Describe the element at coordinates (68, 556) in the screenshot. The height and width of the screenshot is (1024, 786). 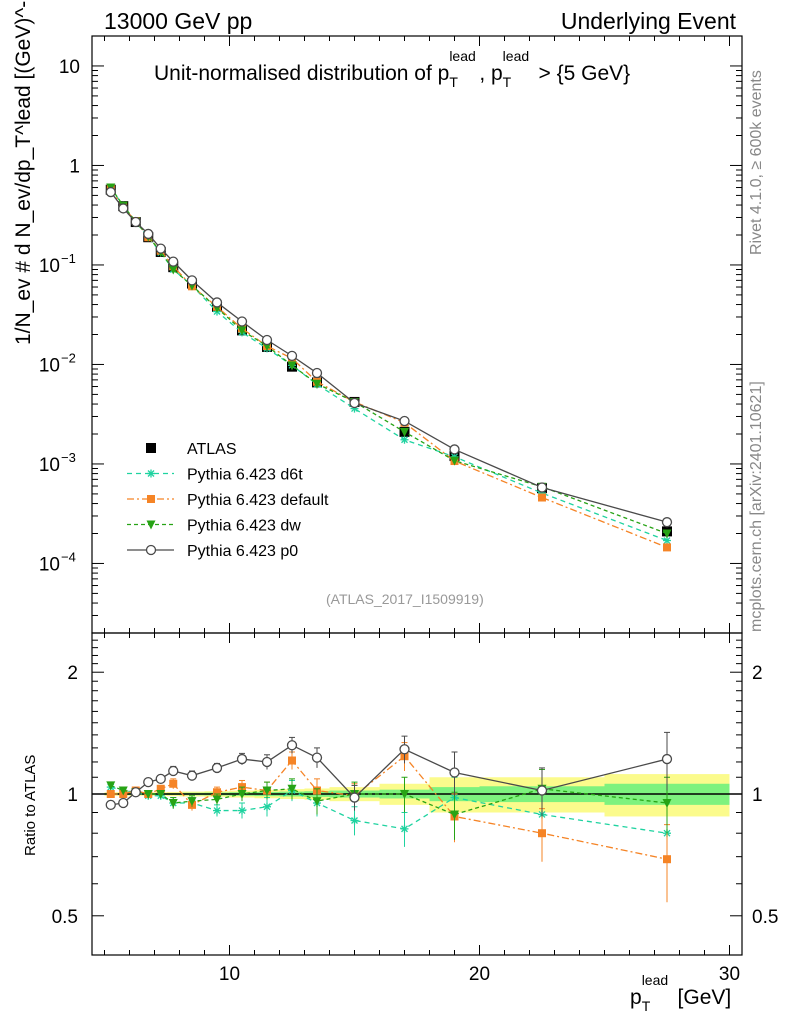
I see `y-tick-exponent: −4` at that location.